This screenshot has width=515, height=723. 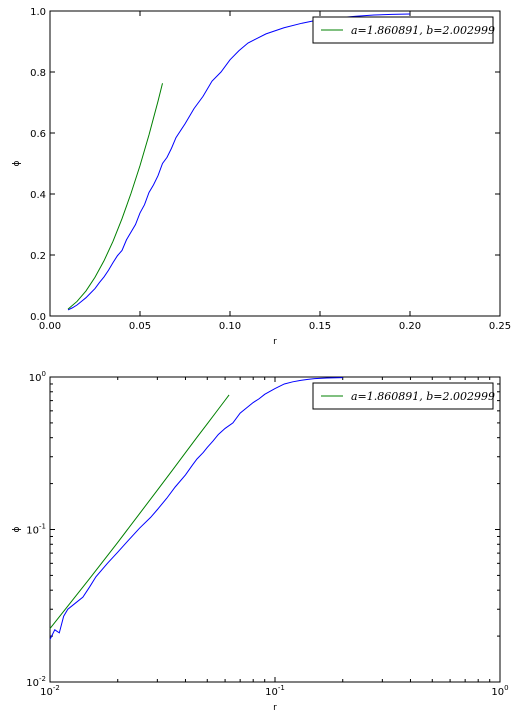 What do you see at coordinates (230, 326) in the screenshot?
I see `x-tick-label: 0.10` at bounding box center [230, 326].